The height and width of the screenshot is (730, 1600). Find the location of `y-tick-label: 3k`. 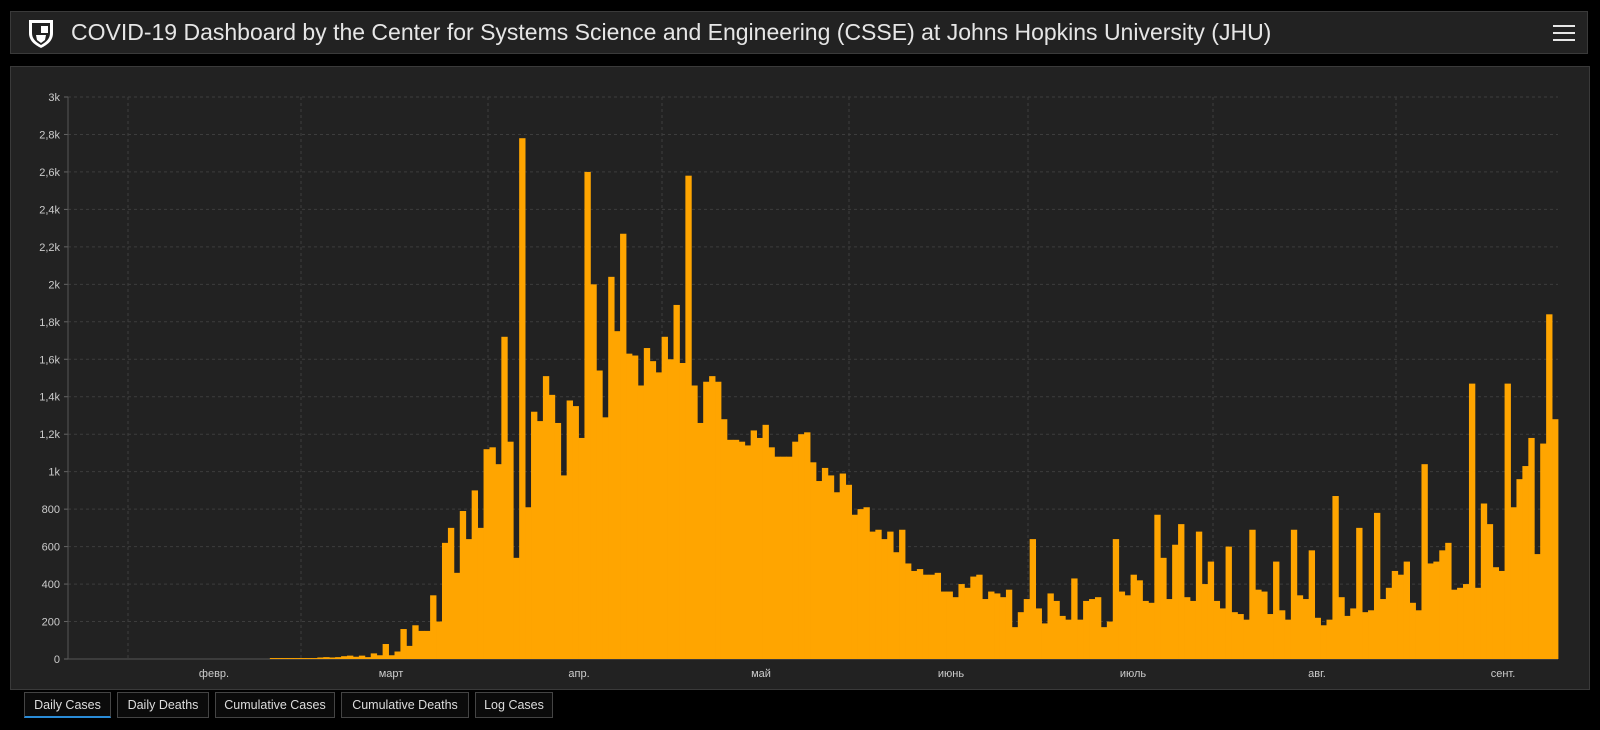

y-tick-label: 3k is located at coordinates (54, 98).